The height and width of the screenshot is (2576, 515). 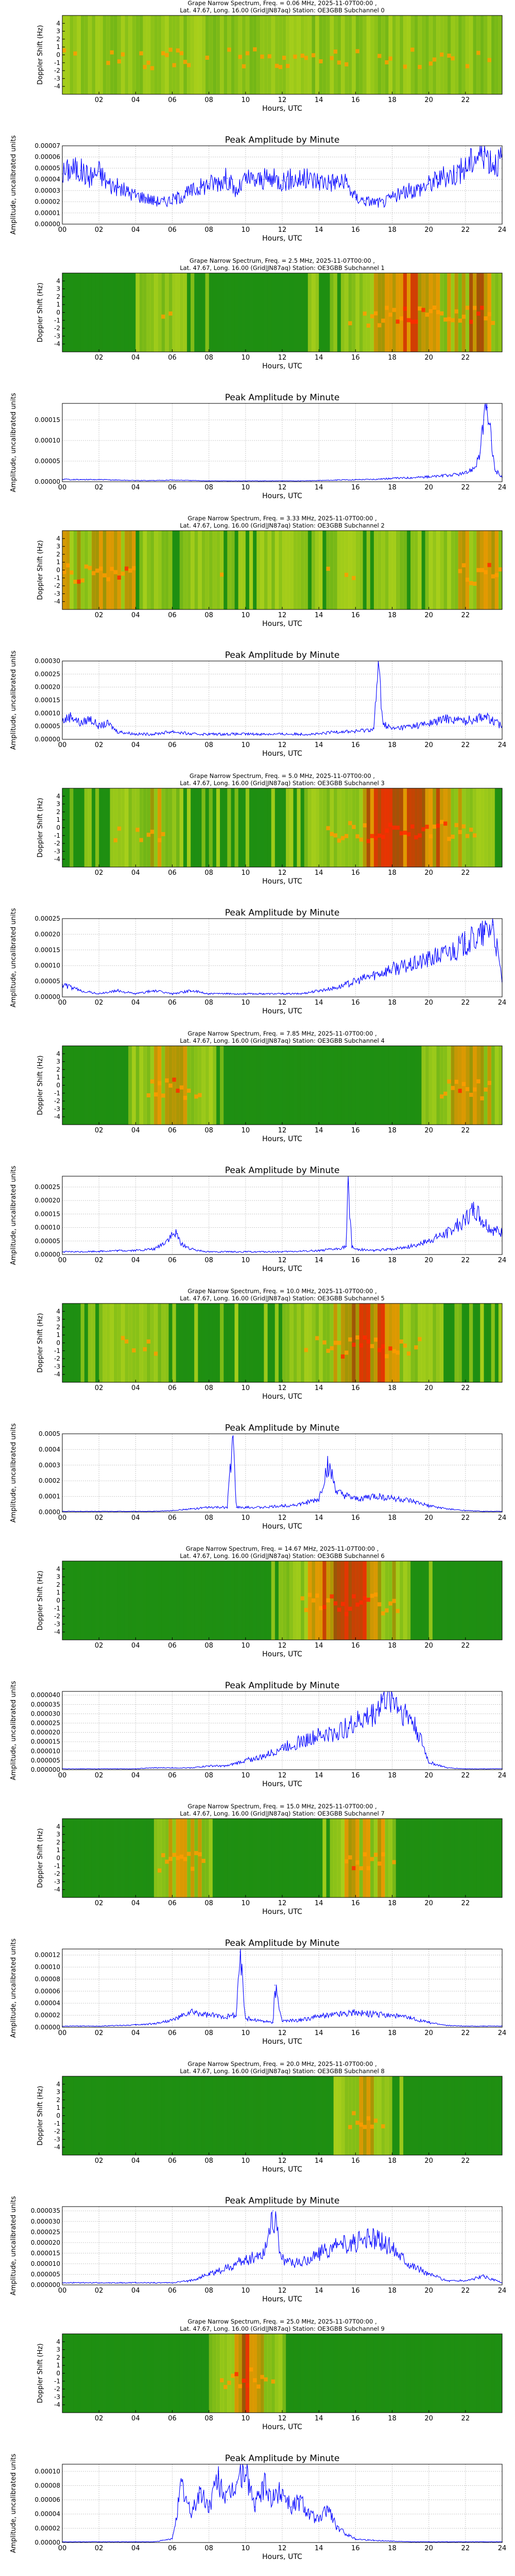 What do you see at coordinates (47, 145) in the screenshot?
I see `y-tick-label: 0.00007` at bounding box center [47, 145].